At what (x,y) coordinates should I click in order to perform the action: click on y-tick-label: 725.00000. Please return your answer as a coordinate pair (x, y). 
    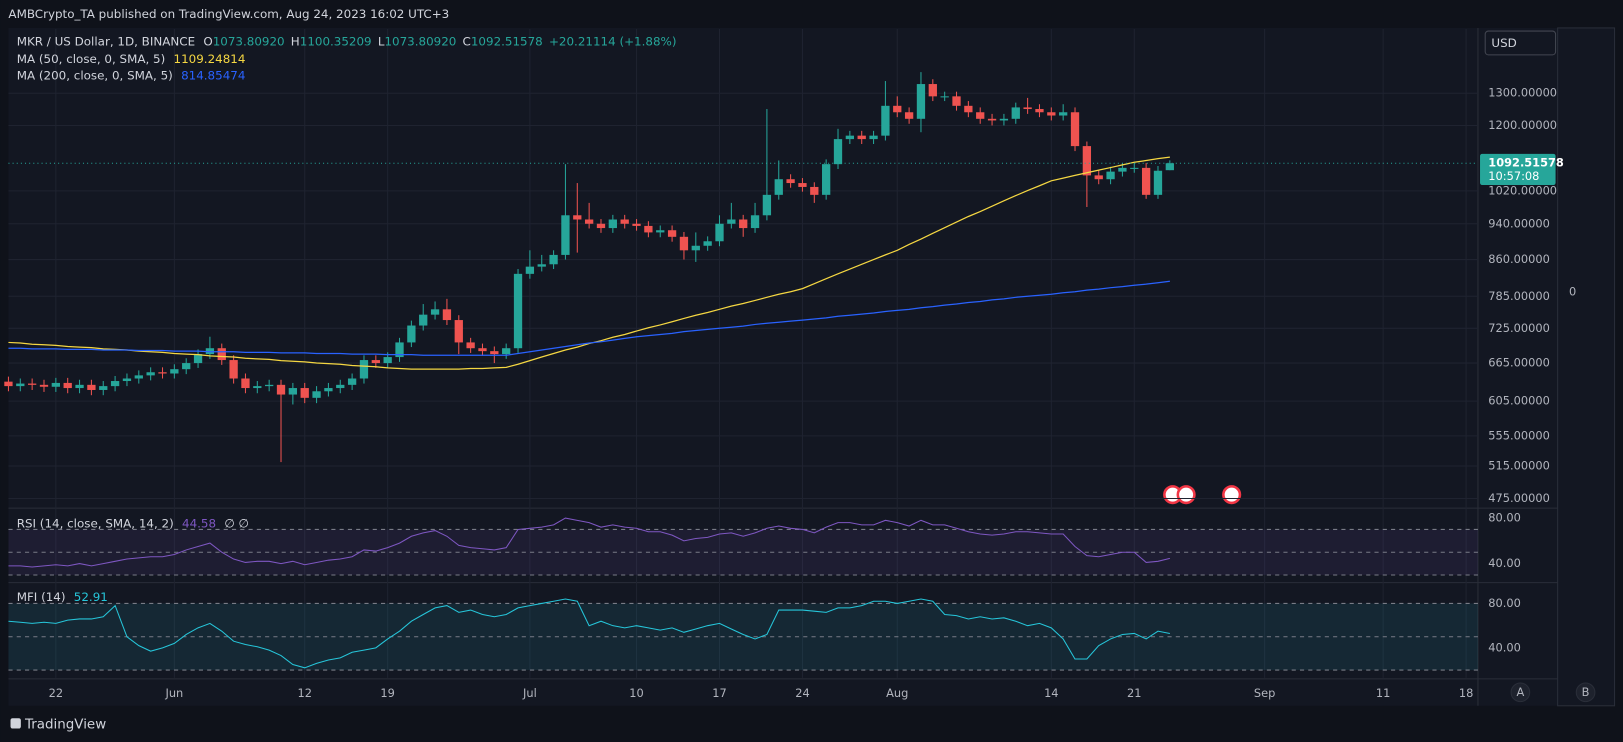
    Looking at the image, I should click on (1519, 328).